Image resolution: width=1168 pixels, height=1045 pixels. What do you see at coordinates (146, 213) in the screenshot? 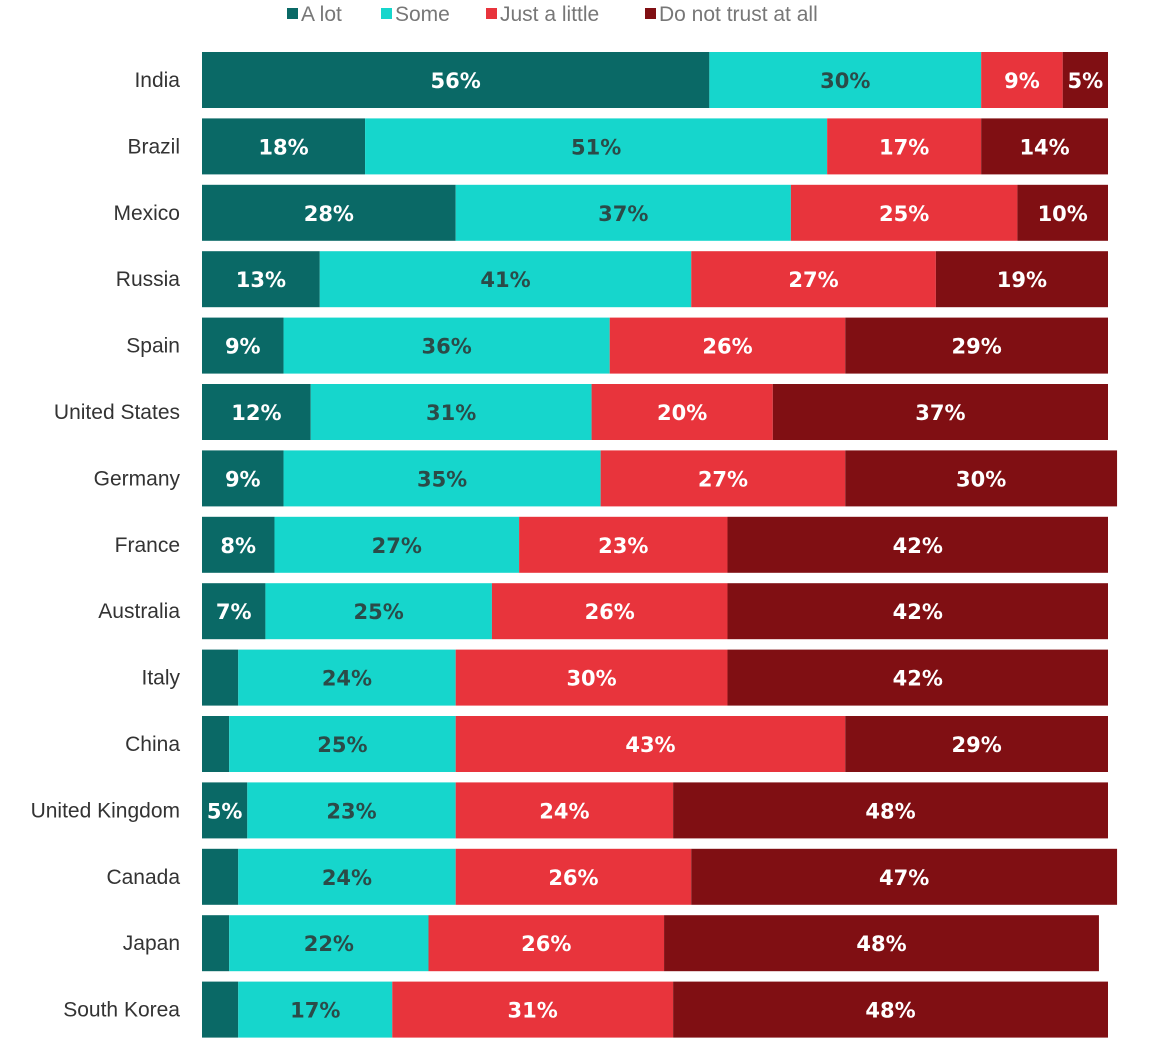
I see `category-label-mexico: Mexico` at bounding box center [146, 213].